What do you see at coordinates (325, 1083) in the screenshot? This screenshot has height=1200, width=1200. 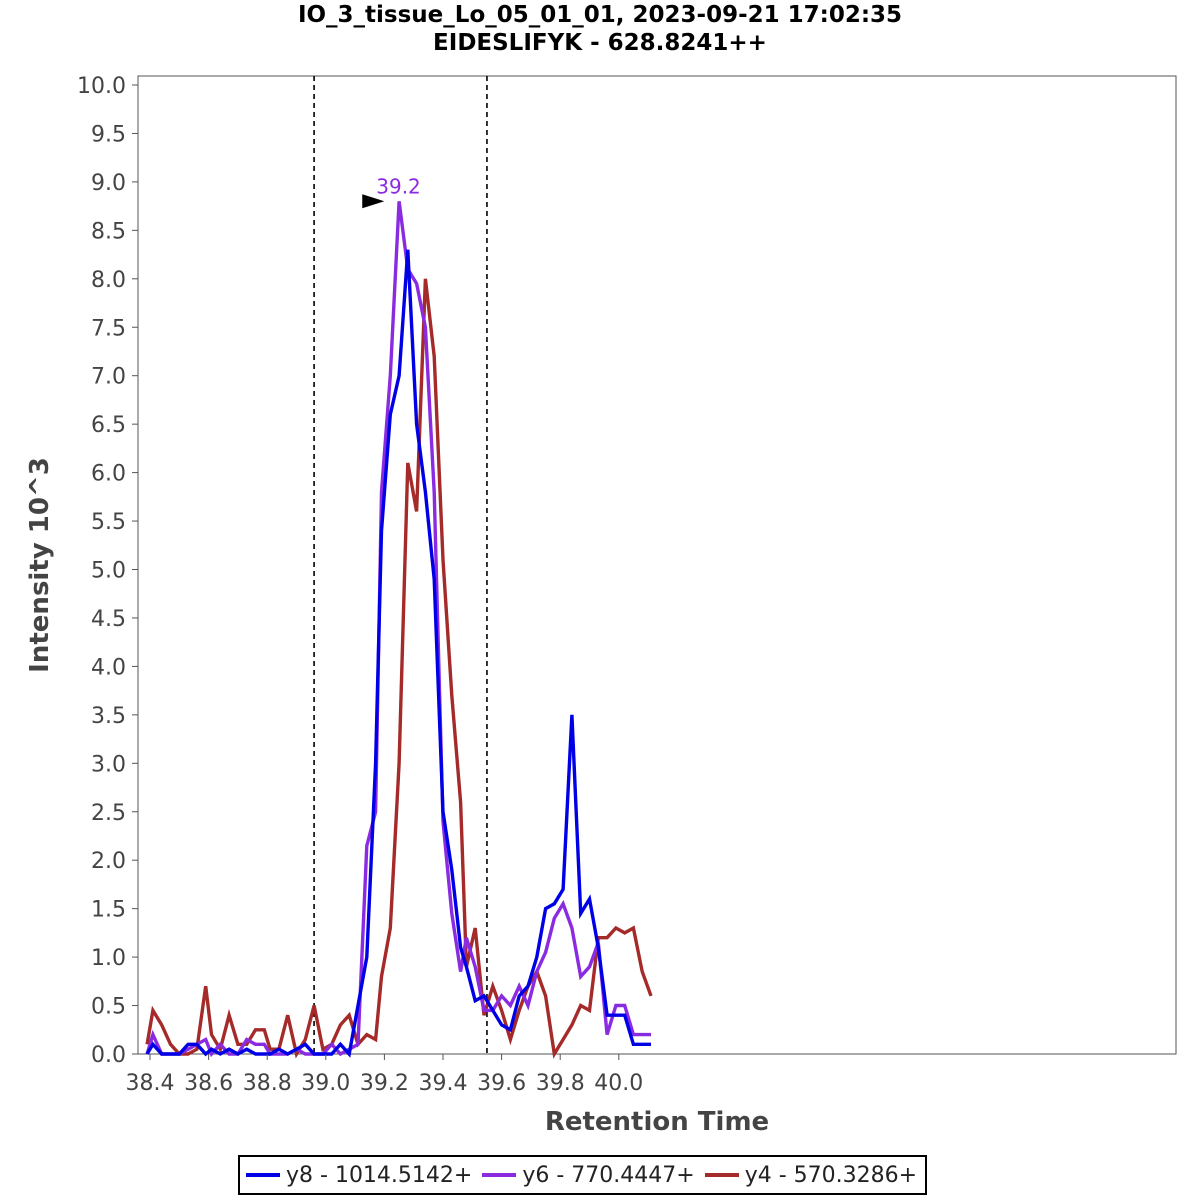 I see `x-tick-label: 39.0` at bounding box center [325, 1083].